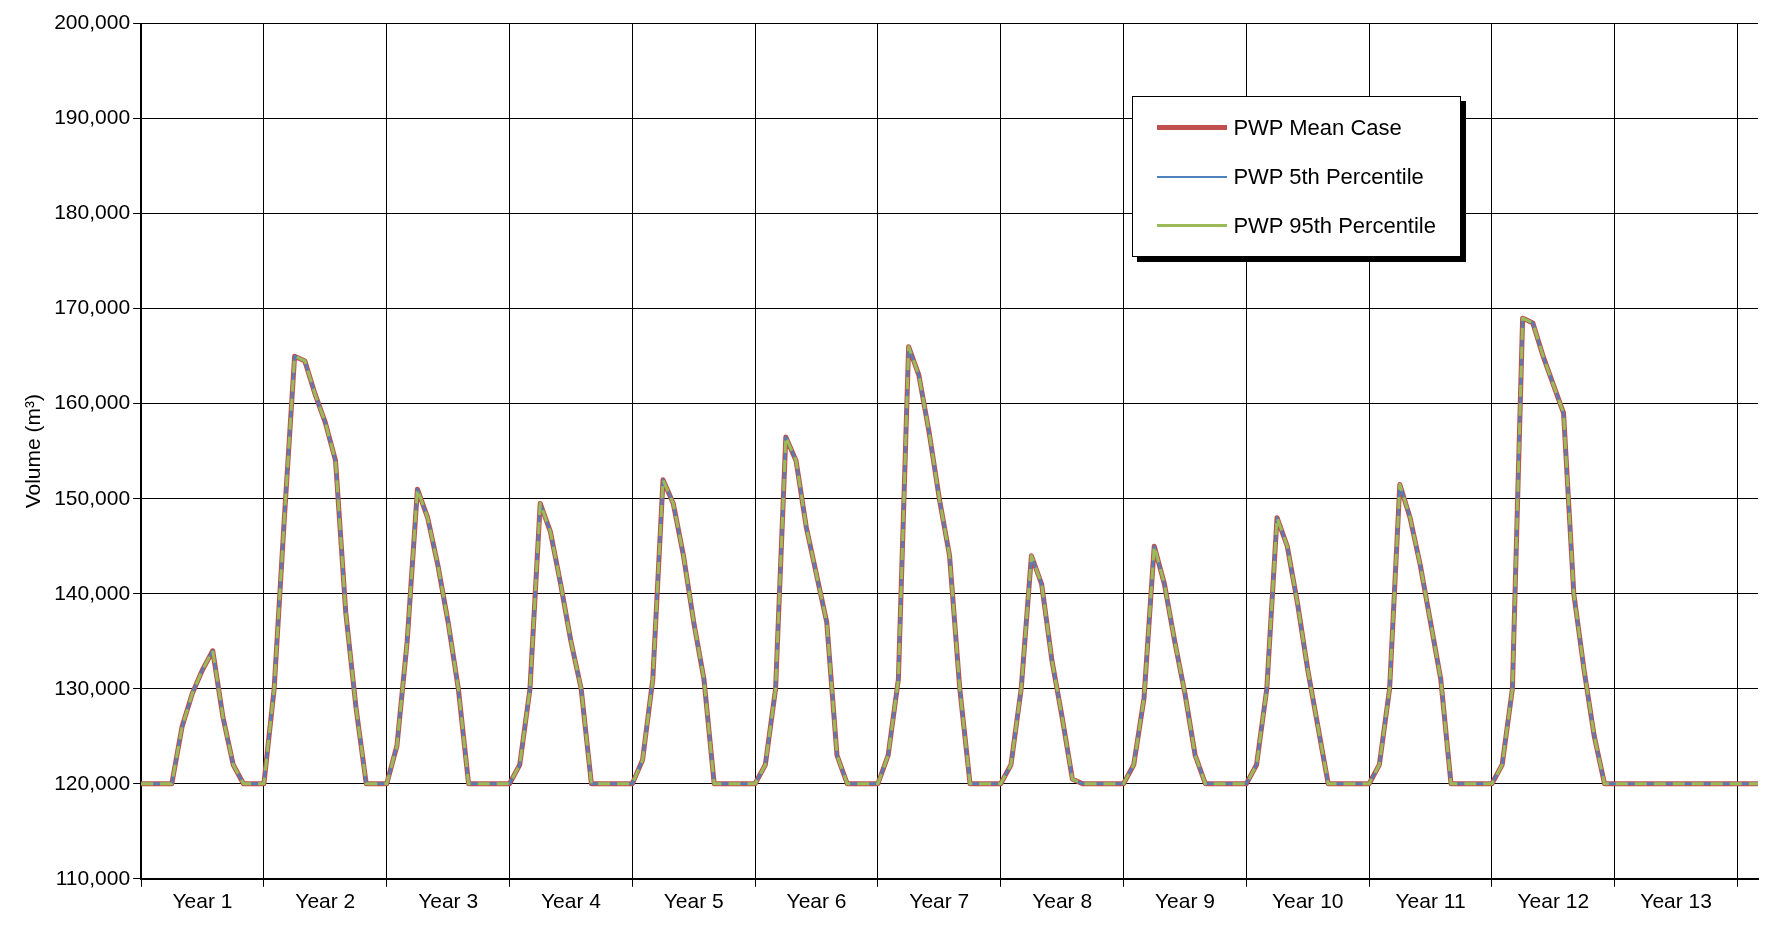  I want to click on x-tick-label: Year 13, so click(1676, 901).